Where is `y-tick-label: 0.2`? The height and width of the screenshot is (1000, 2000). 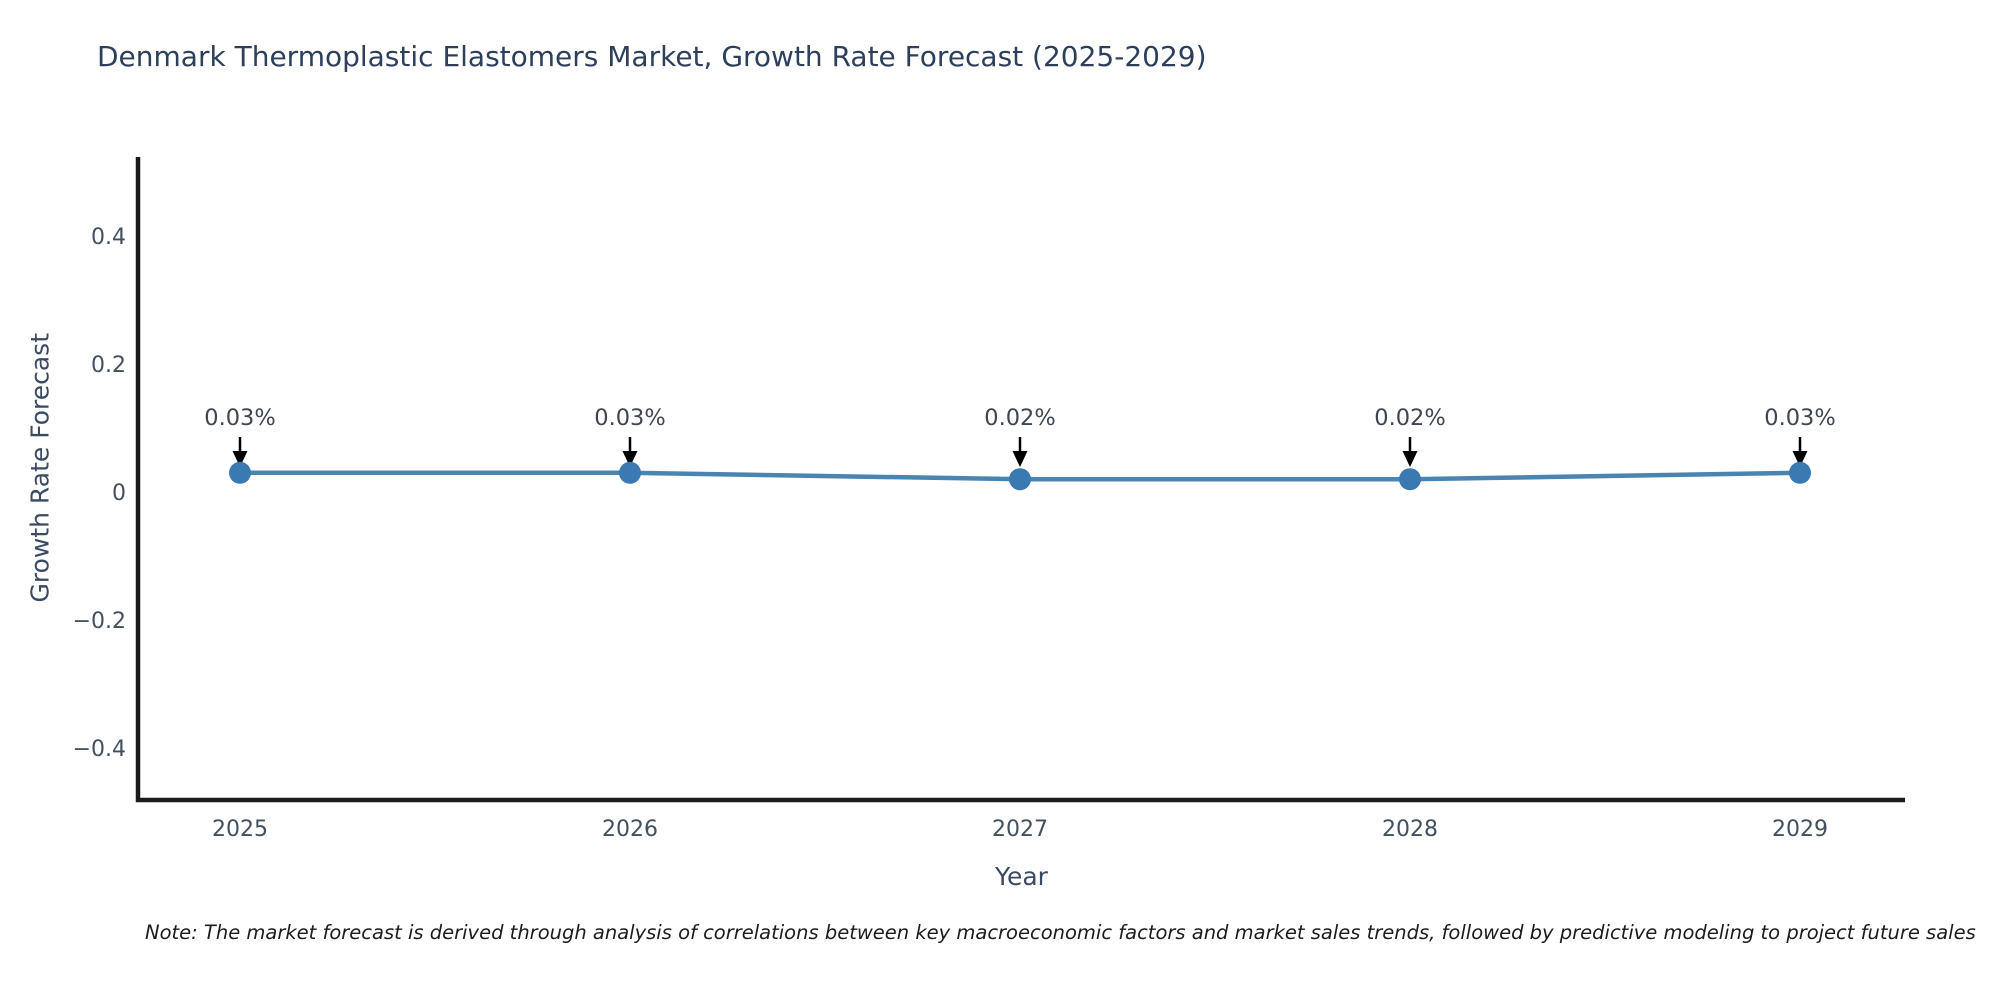 y-tick-label: 0.2 is located at coordinates (108, 365).